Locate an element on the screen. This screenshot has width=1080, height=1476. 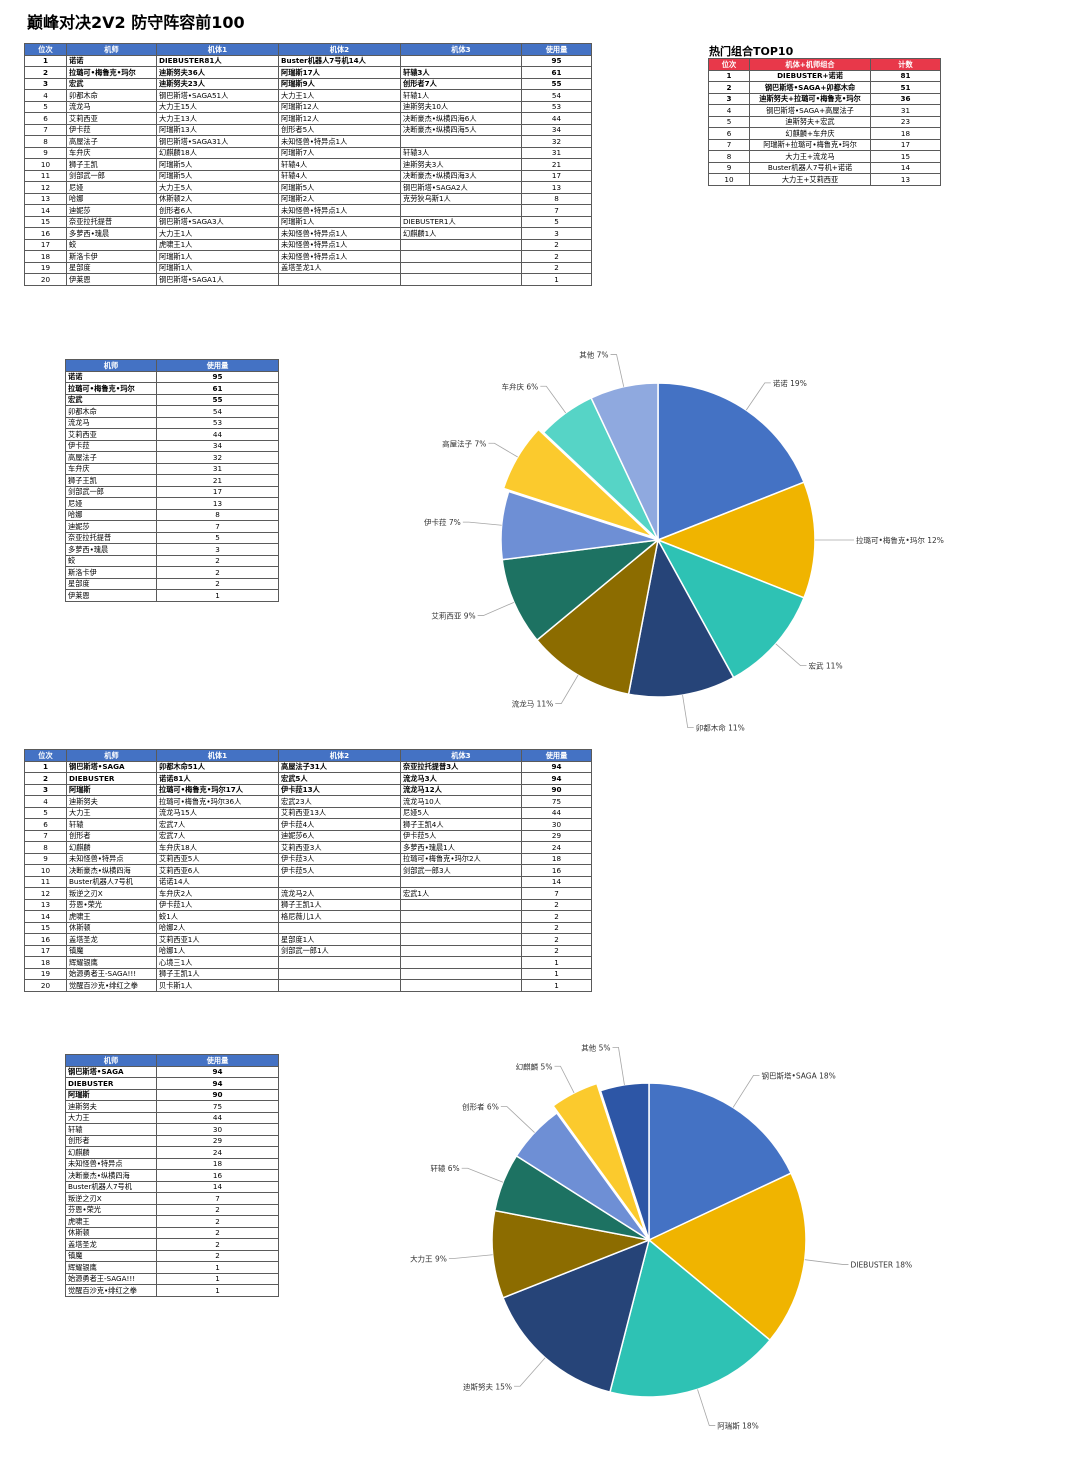
partner1-cell: 哈娜1人 is located at coordinates (217, 950).